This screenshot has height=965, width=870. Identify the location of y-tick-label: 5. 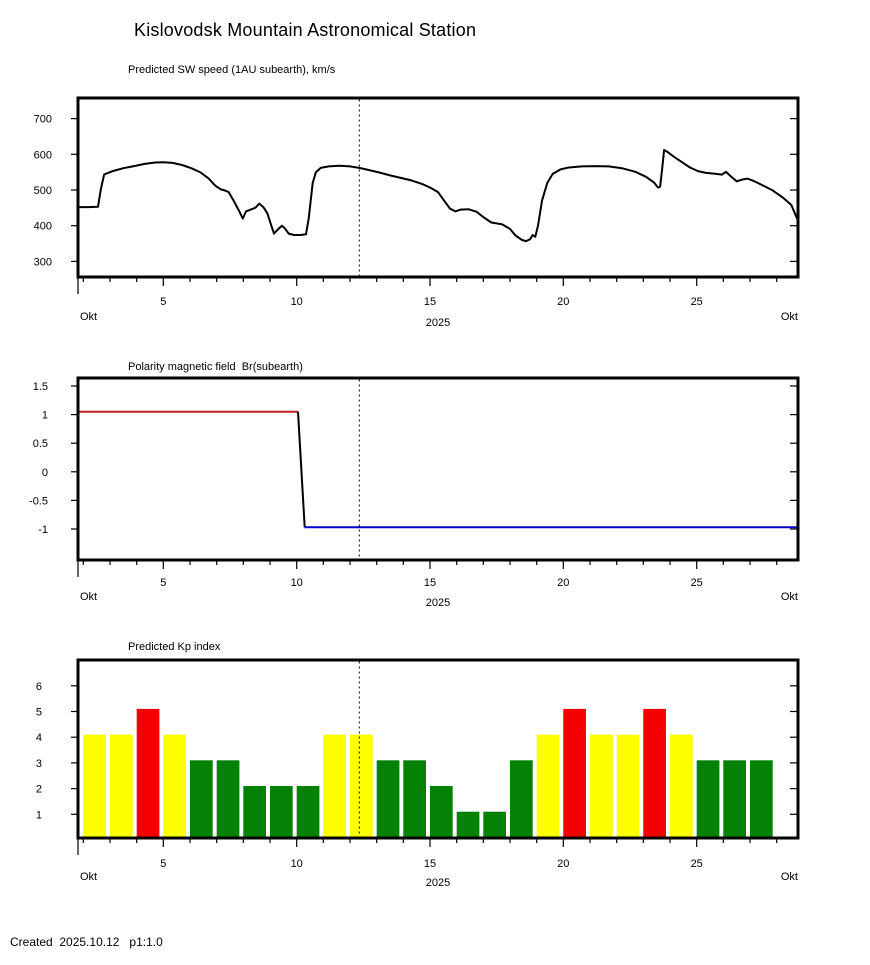
(39, 713).